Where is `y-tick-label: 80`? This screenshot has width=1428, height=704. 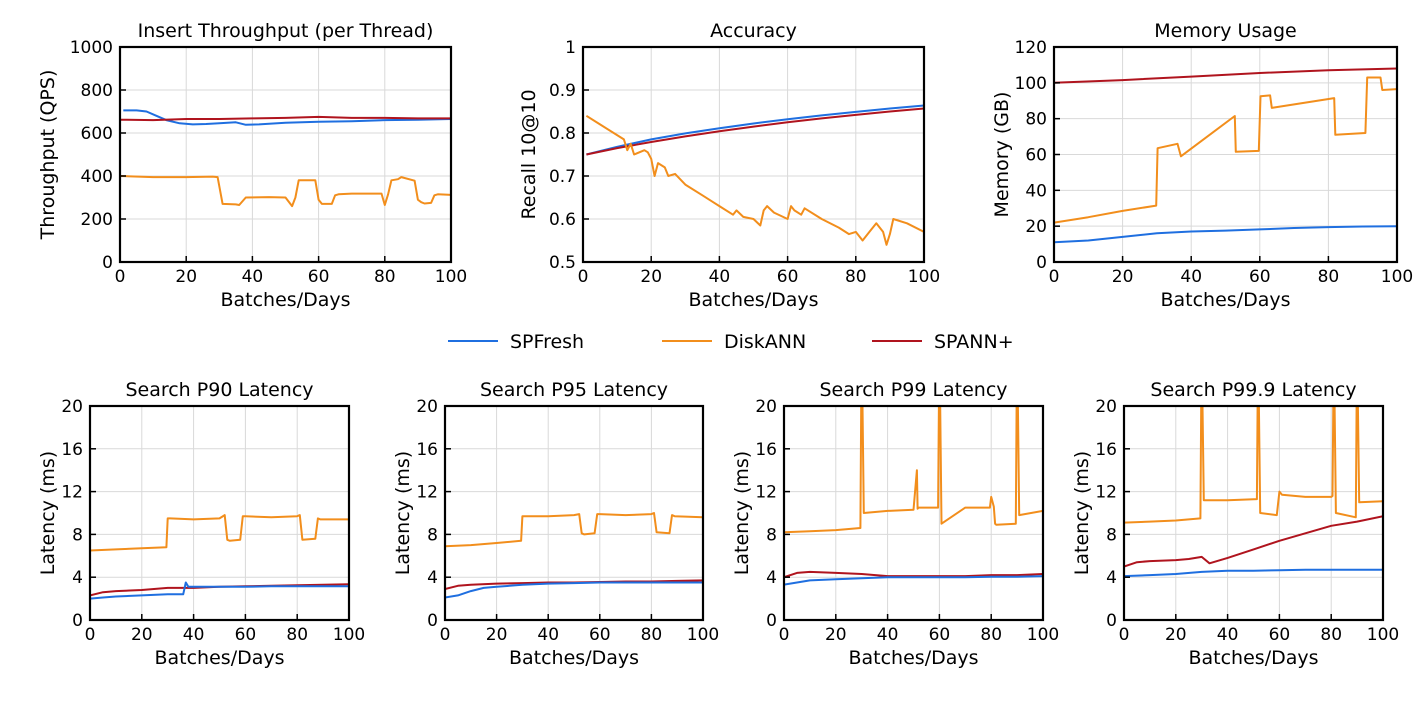
y-tick-label: 80 is located at coordinates (1036, 120).